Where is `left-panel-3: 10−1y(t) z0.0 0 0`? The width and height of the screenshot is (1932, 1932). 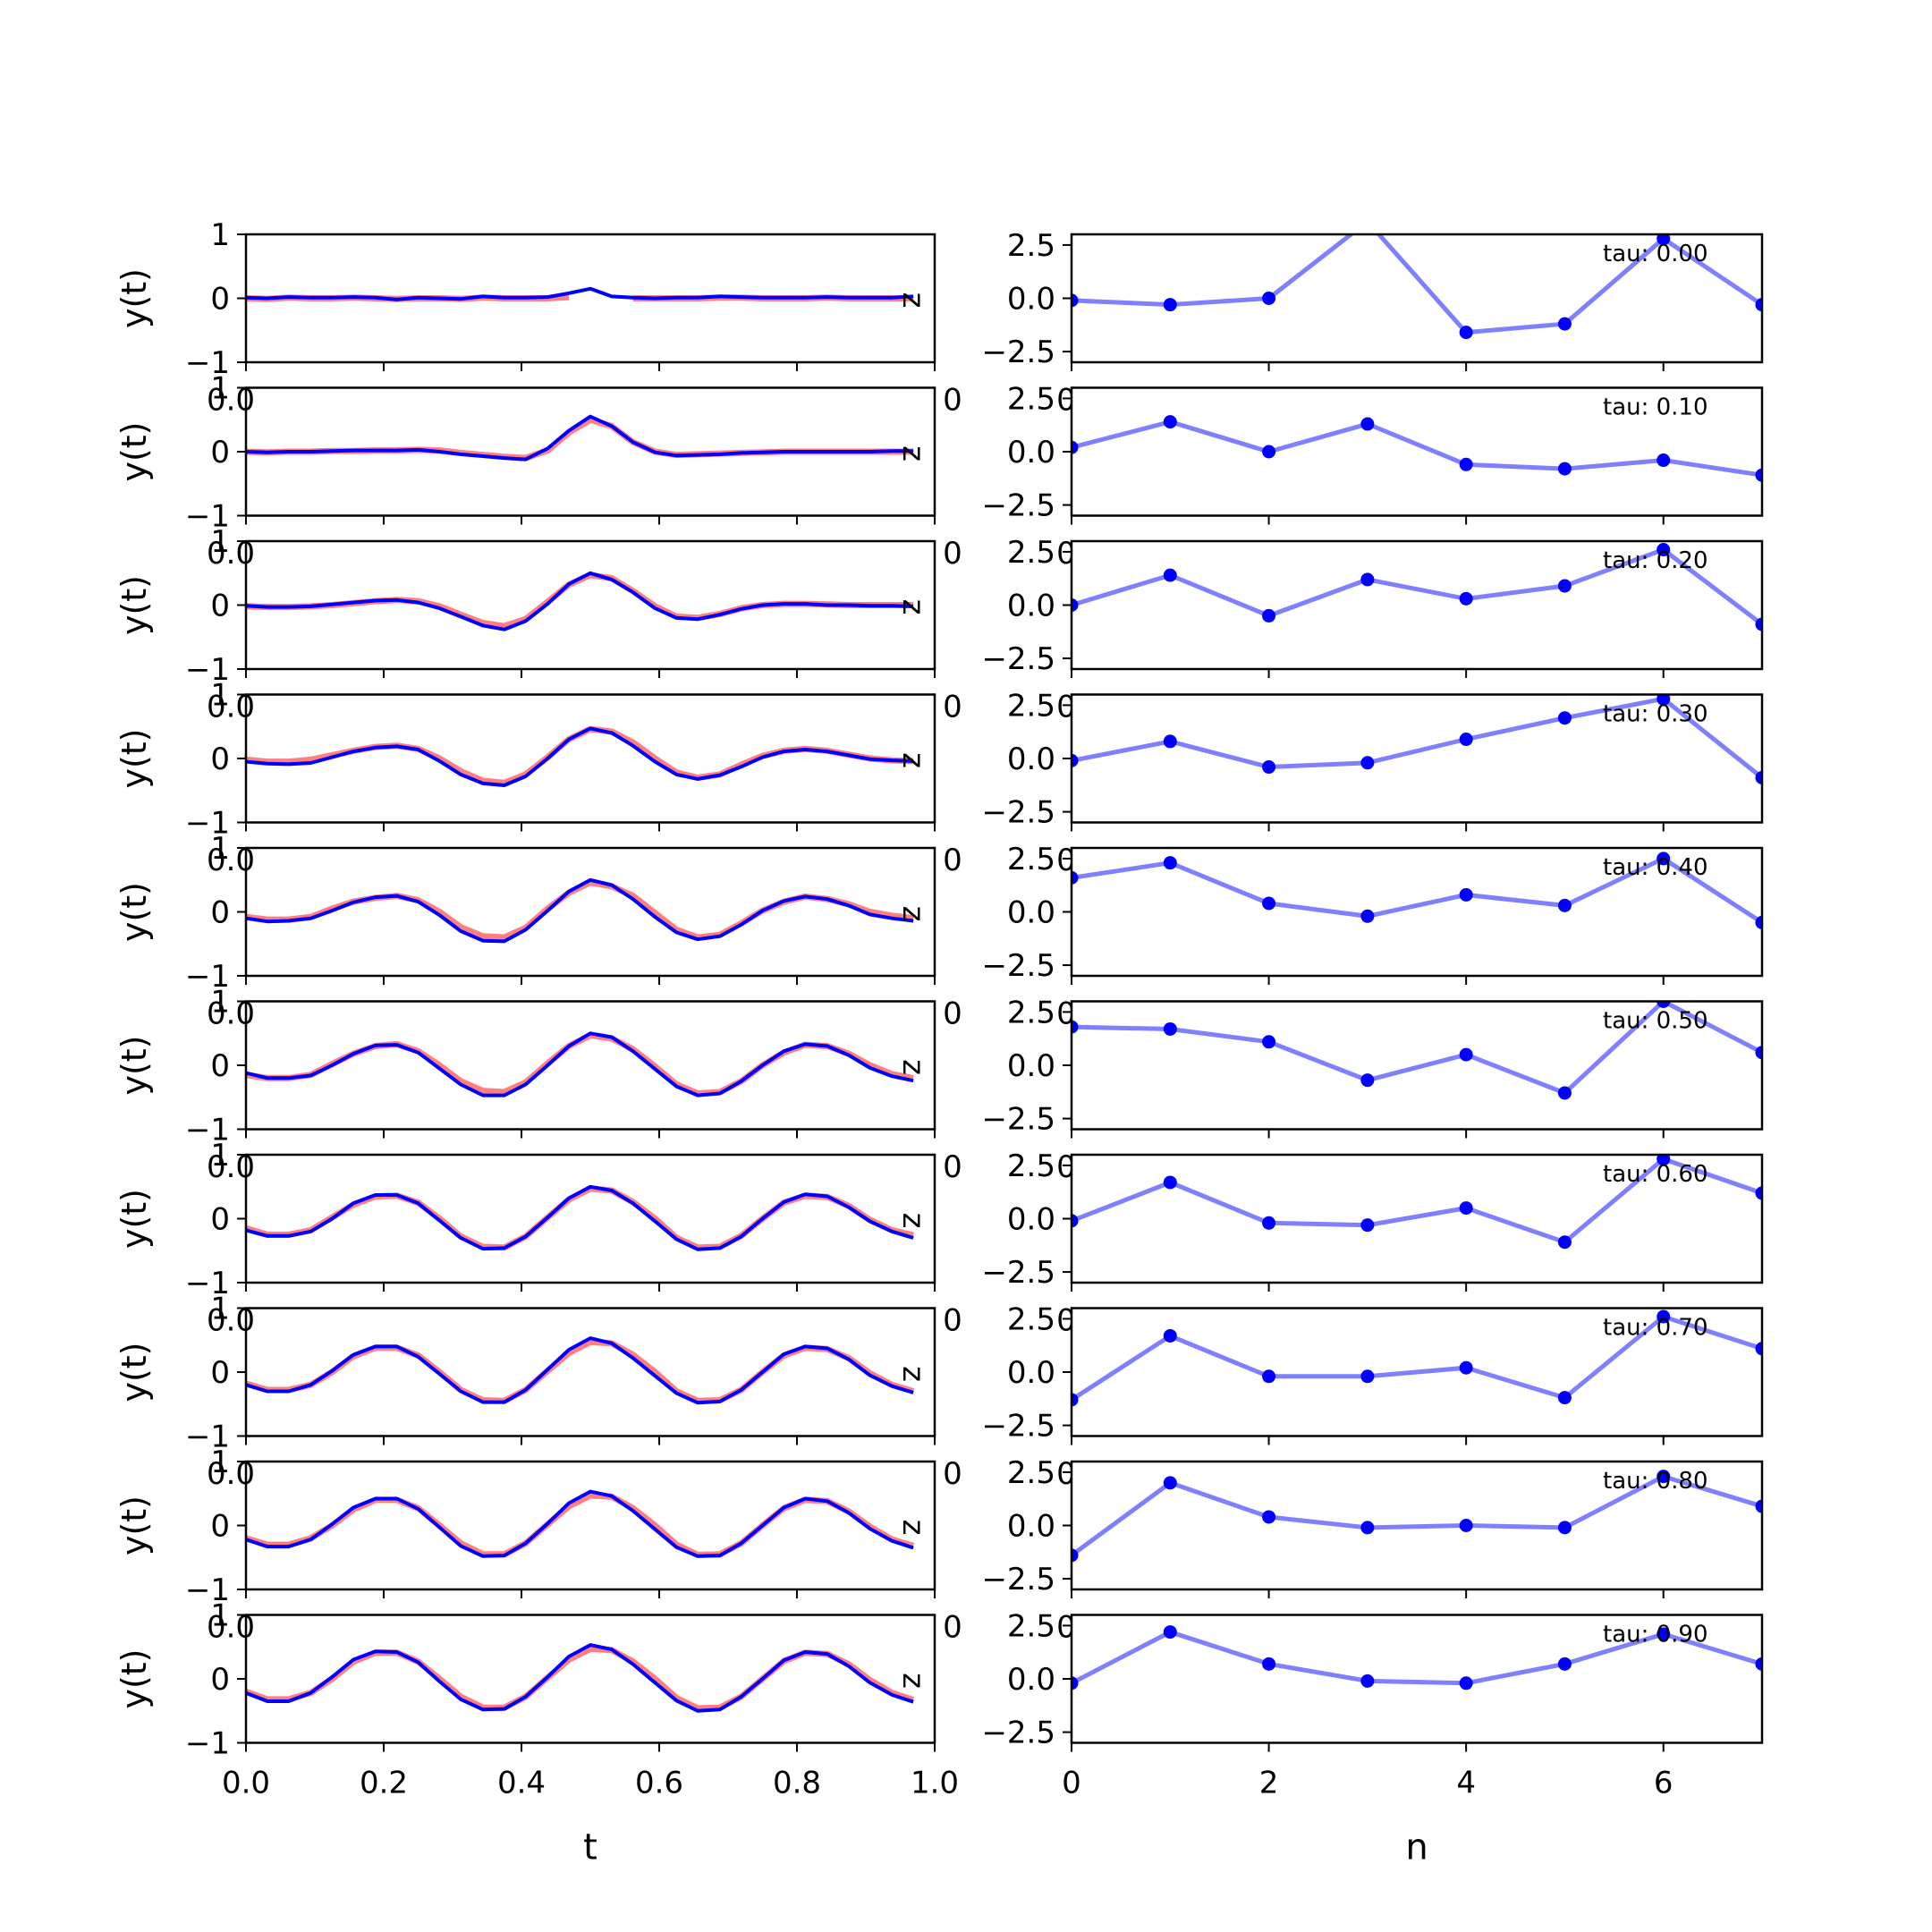
left-panel-3: 10−1y(t) z0.0 0 0 is located at coordinates (595, 760).